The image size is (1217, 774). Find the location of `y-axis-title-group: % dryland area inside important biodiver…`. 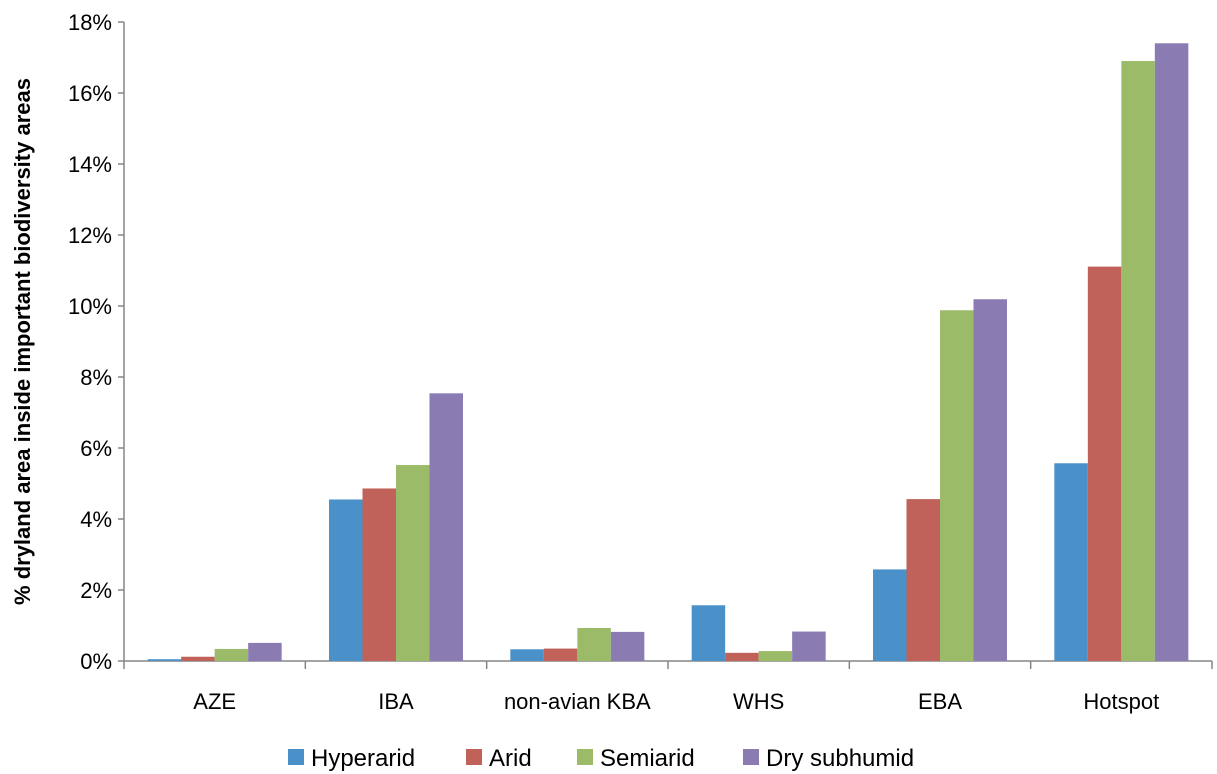

y-axis-title-group: % dryland area inside important biodiver… is located at coordinates (22, 341).